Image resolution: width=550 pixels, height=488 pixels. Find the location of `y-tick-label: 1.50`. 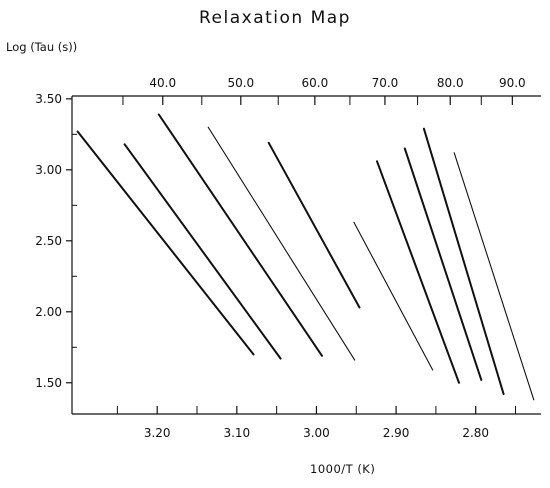

y-tick-label: 1.50 is located at coordinates (48, 383).